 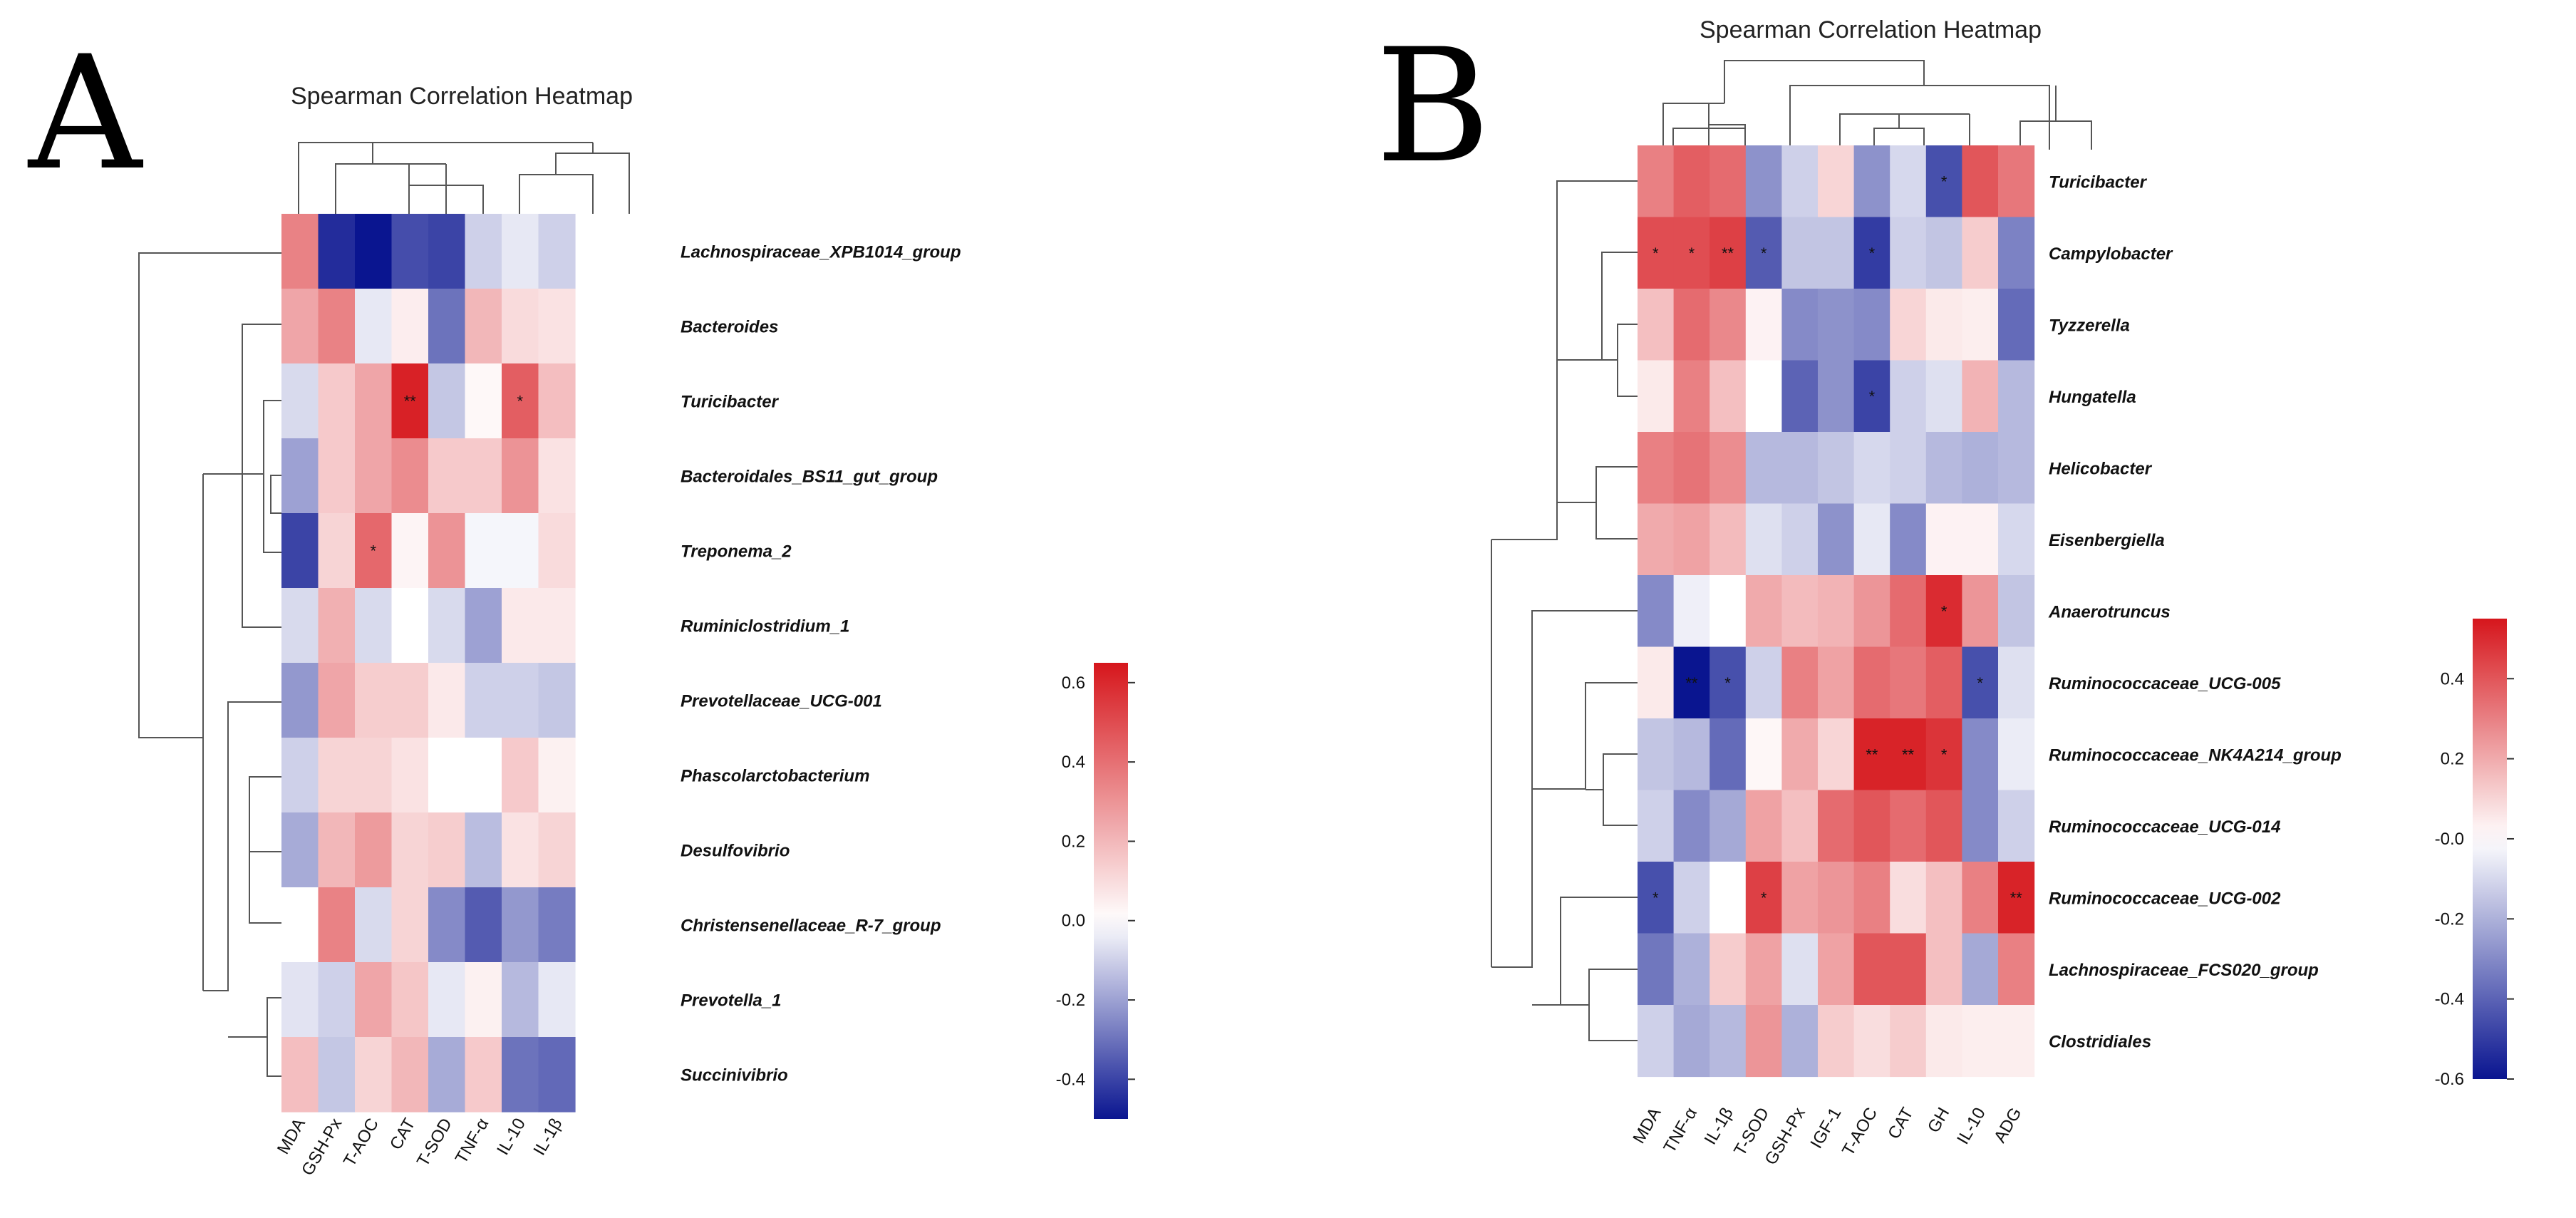 What do you see at coordinates (1071, 1001) in the screenshot?
I see `colorbar-tick-label: -0.2` at bounding box center [1071, 1001].